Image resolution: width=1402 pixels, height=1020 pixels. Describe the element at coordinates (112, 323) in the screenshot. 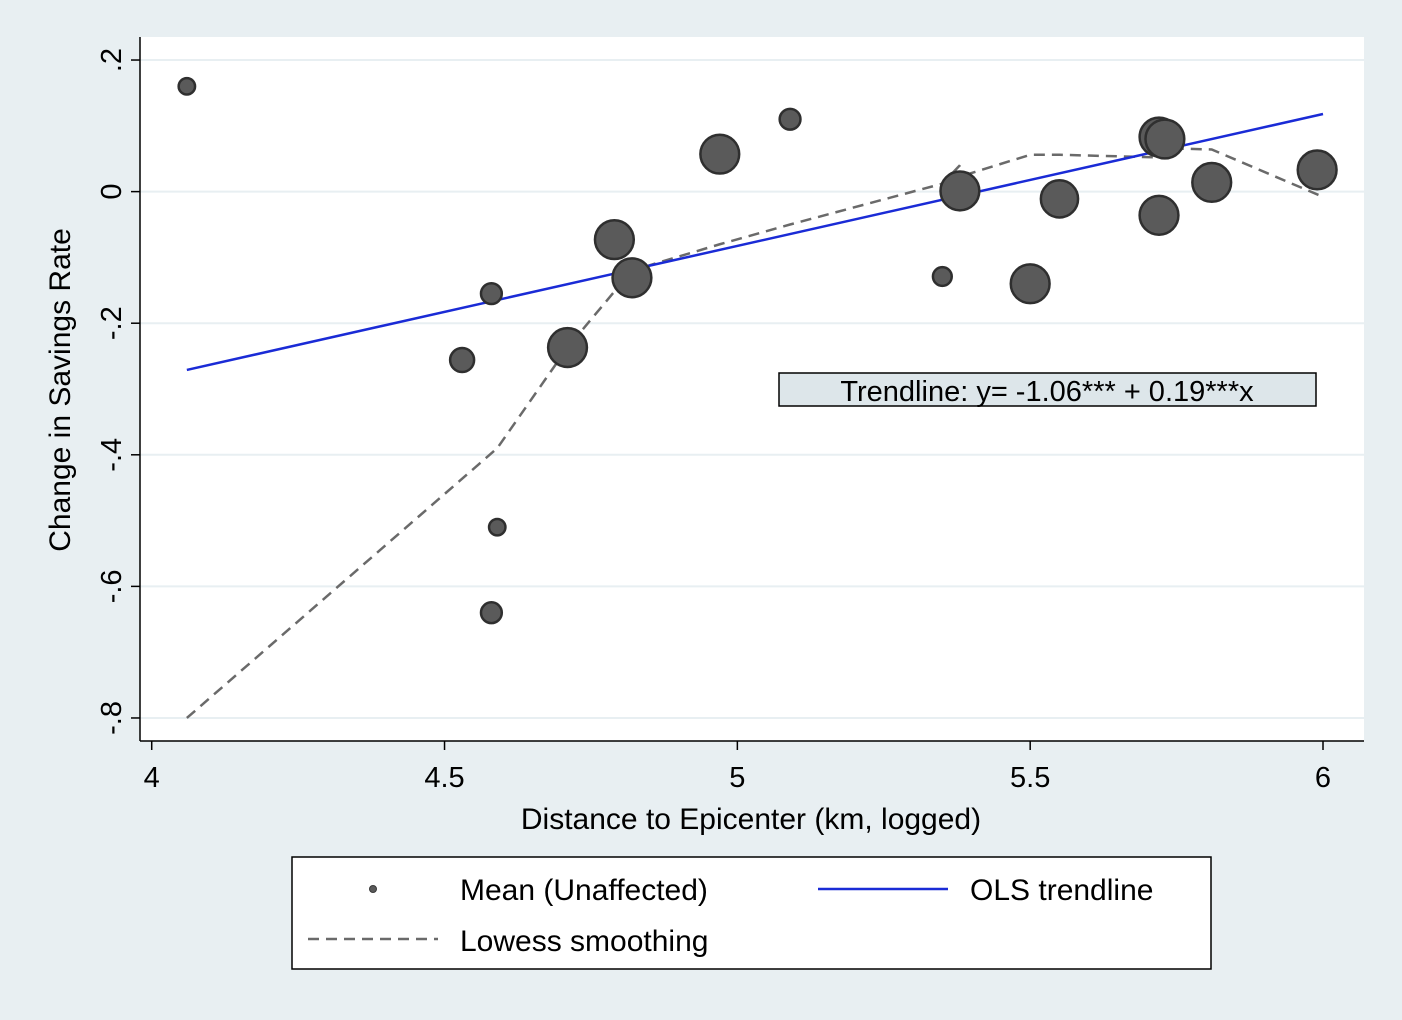

I see `y-tick-label: -.2` at that location.